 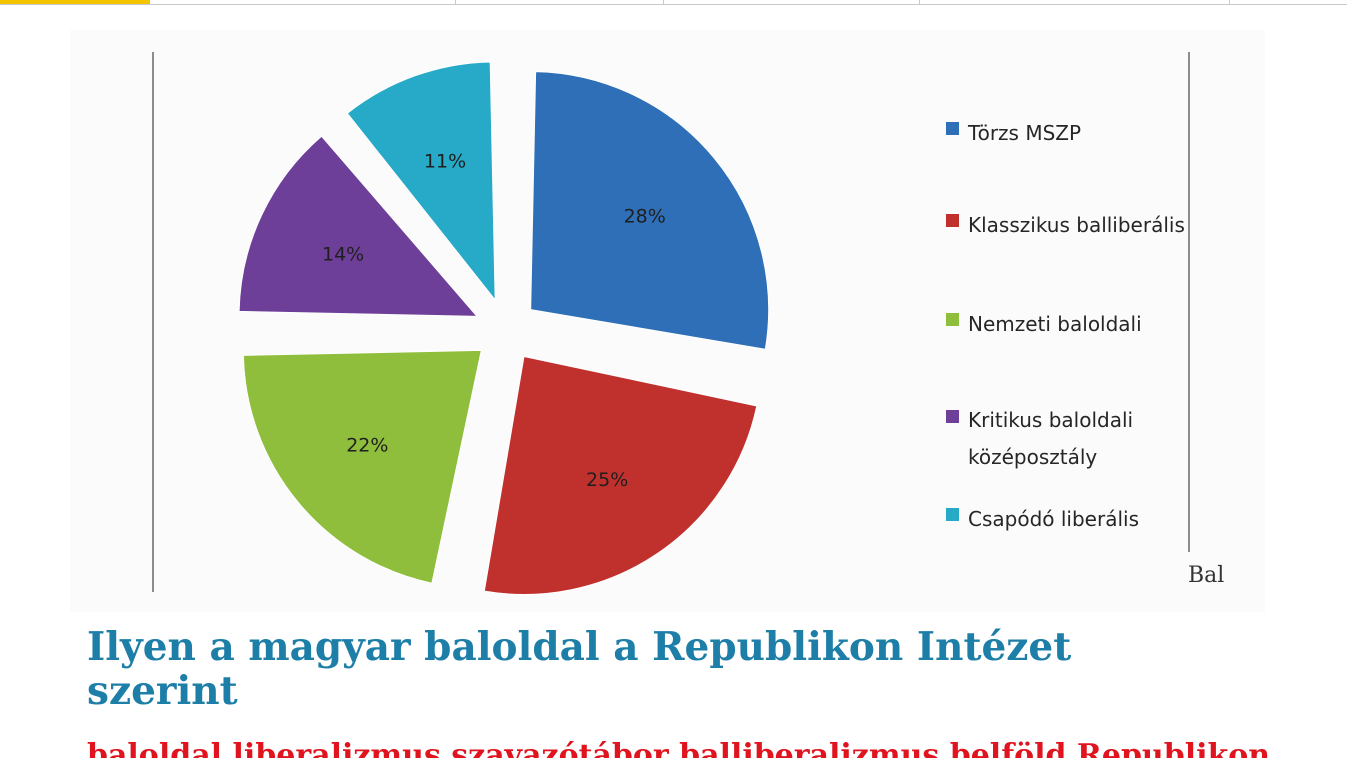 I want to click on slice-percent-label: 11%, so click(x=445, y=162).